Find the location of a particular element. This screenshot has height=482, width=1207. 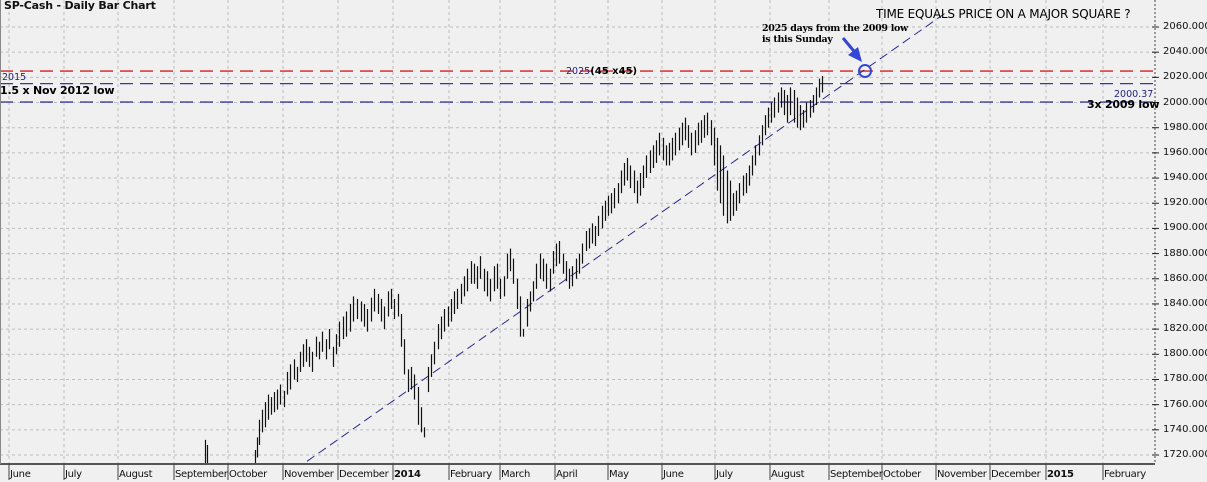

y-tick-label: 1940.000 is located at coordinates (1185, 178).